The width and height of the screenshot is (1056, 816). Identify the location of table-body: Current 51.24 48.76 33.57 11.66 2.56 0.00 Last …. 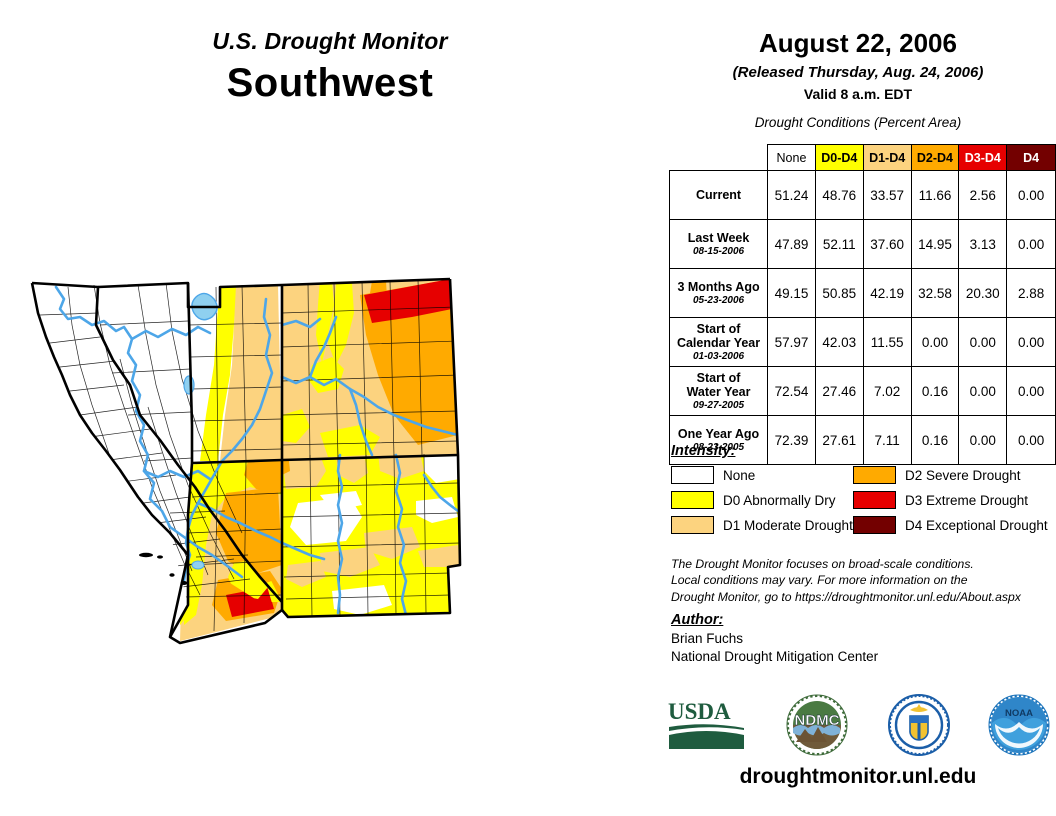
(862, 317).